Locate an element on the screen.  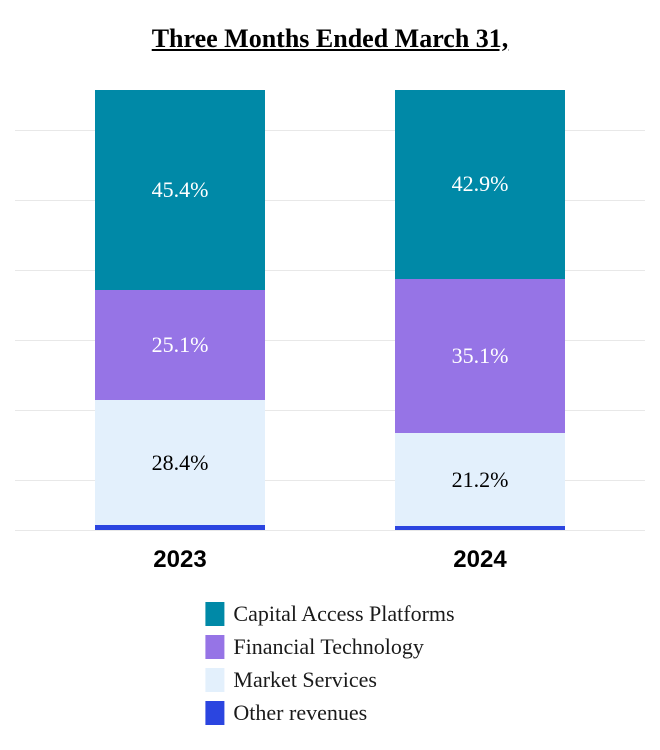
legend-label: Capital Access Platforms is located at coordinates (344, 613).